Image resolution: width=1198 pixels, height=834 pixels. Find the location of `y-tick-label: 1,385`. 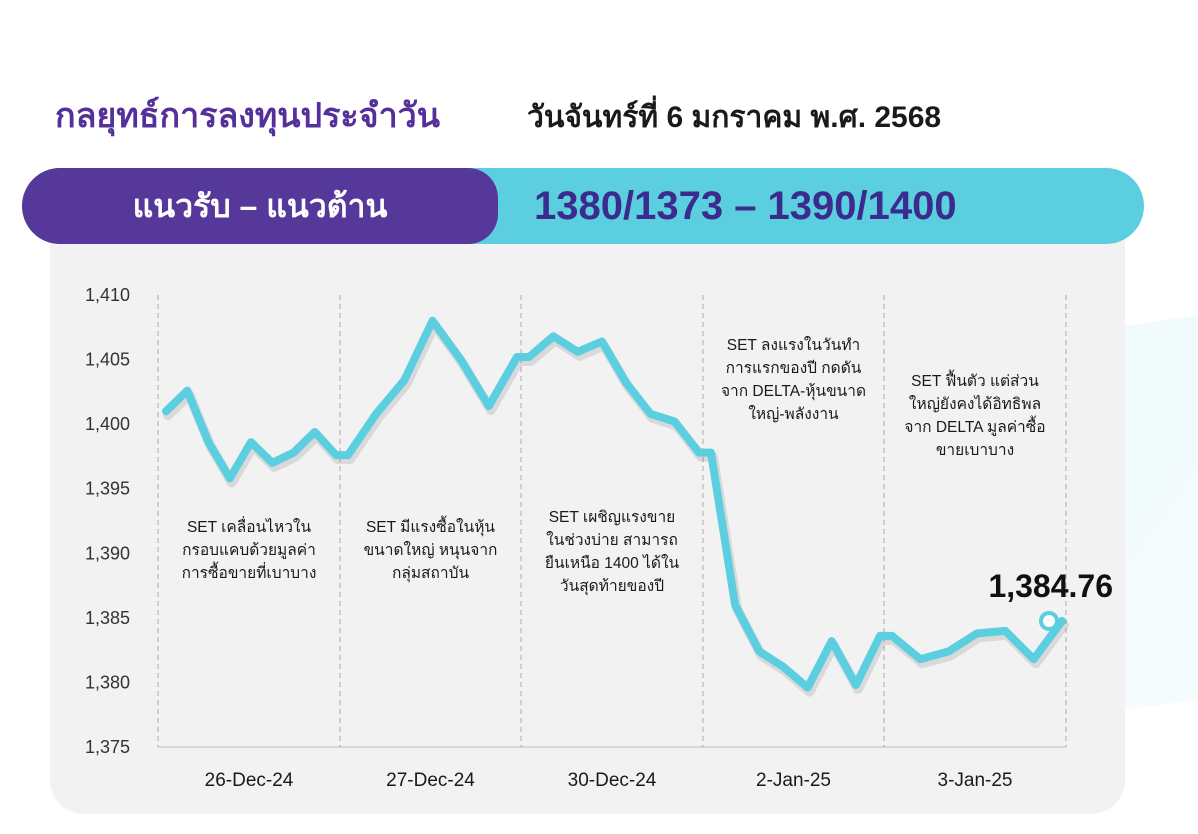

y-tick-label: 1,385 is located at coordinates (107, 618).